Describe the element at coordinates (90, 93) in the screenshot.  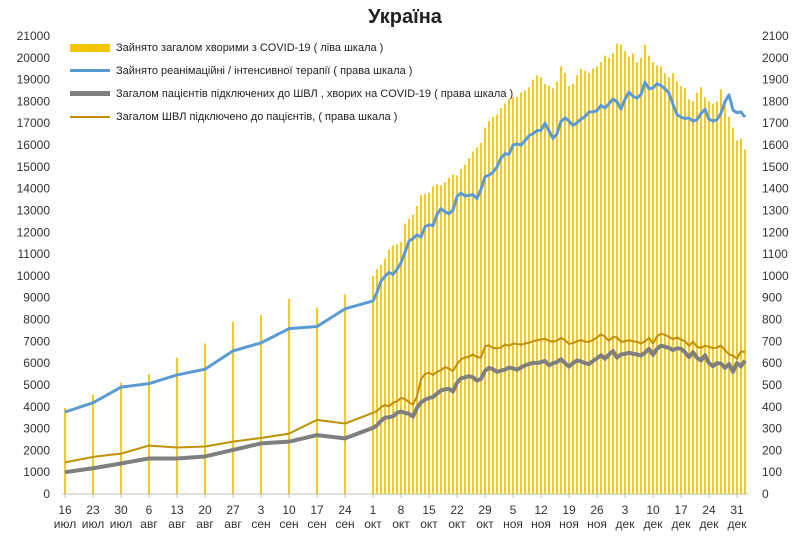
I see `legend-swatch-ventilated` at that location.